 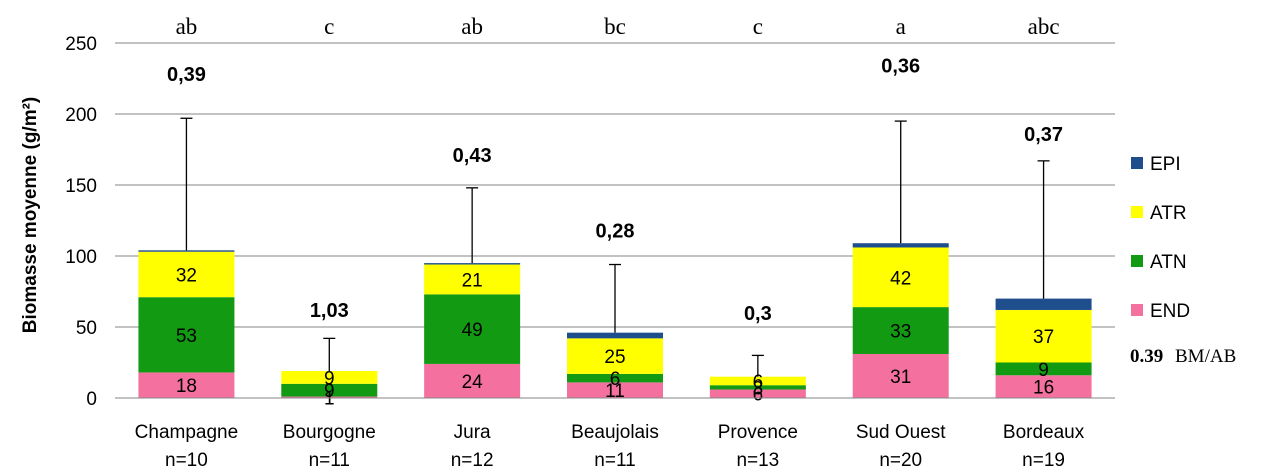 What do you see at coordinates (1044, 432) in the screenshot?
I see `x-category-label: Bordeaux` at bounding box center [1044, 432].